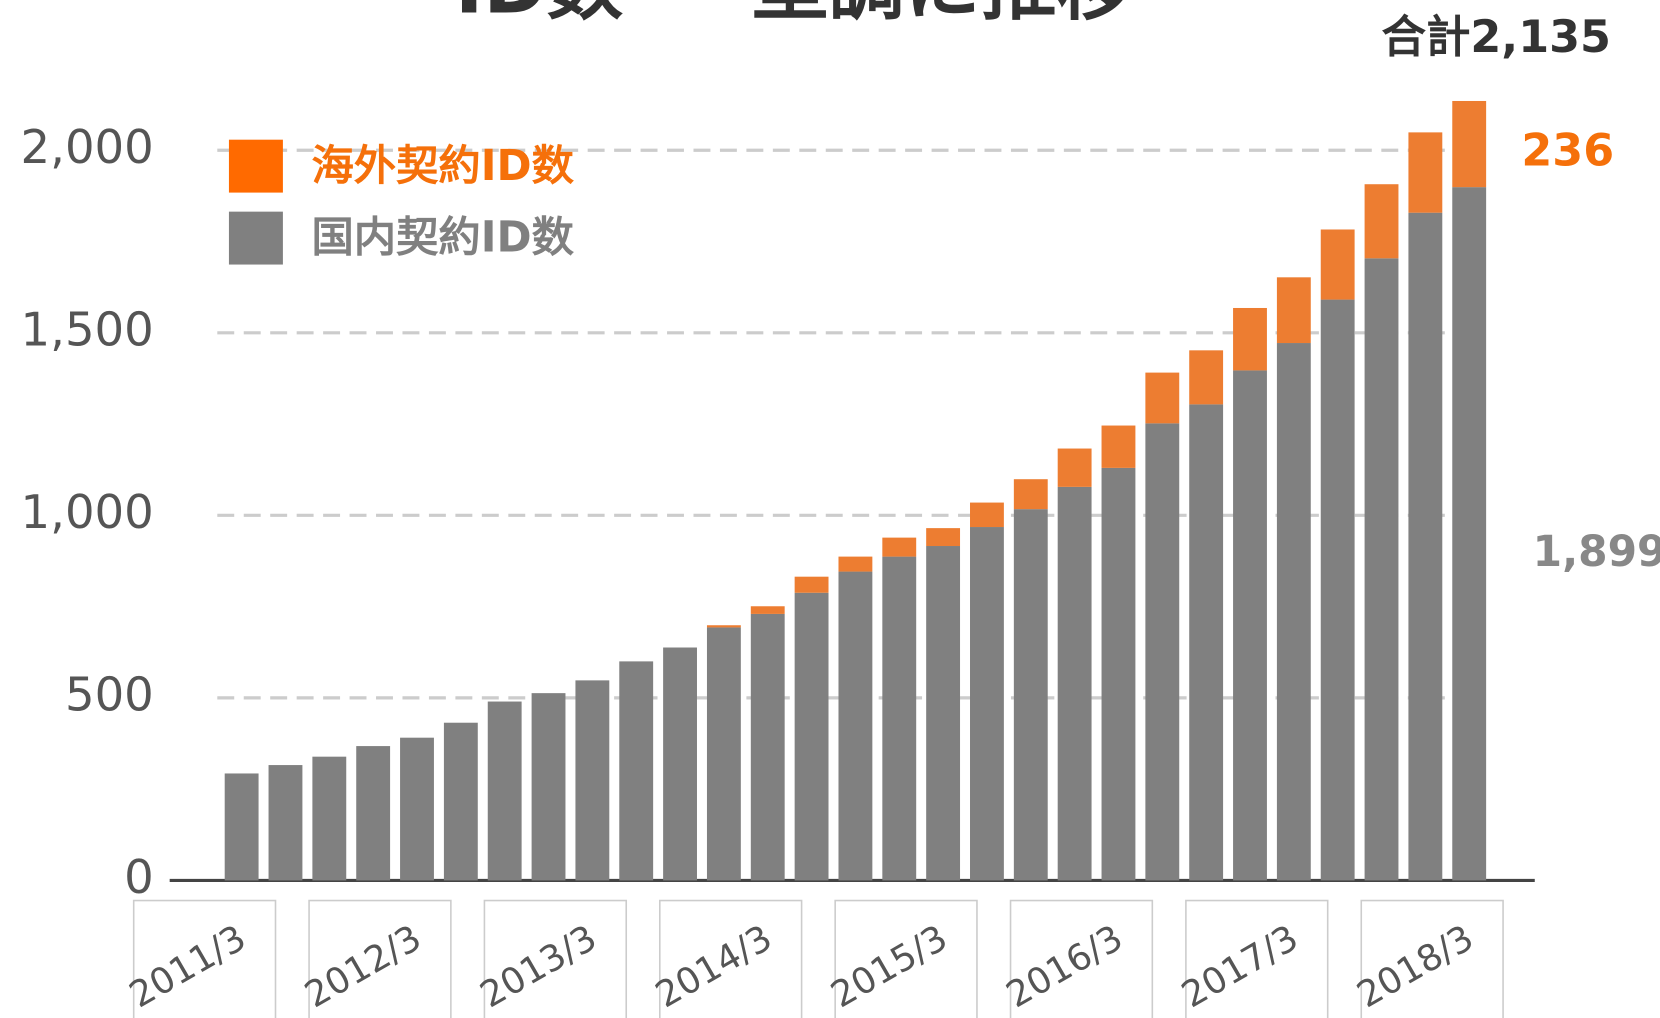  Describe the element at coordinates (363, 967) in the screenshot. I see `x-tick-label: 2012/3` at that location.